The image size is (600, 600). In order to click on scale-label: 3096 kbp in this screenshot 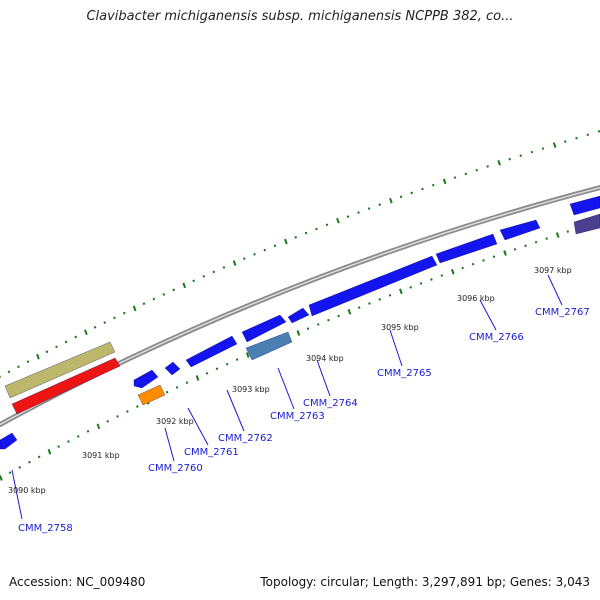, I will do `click(476, 298)`.